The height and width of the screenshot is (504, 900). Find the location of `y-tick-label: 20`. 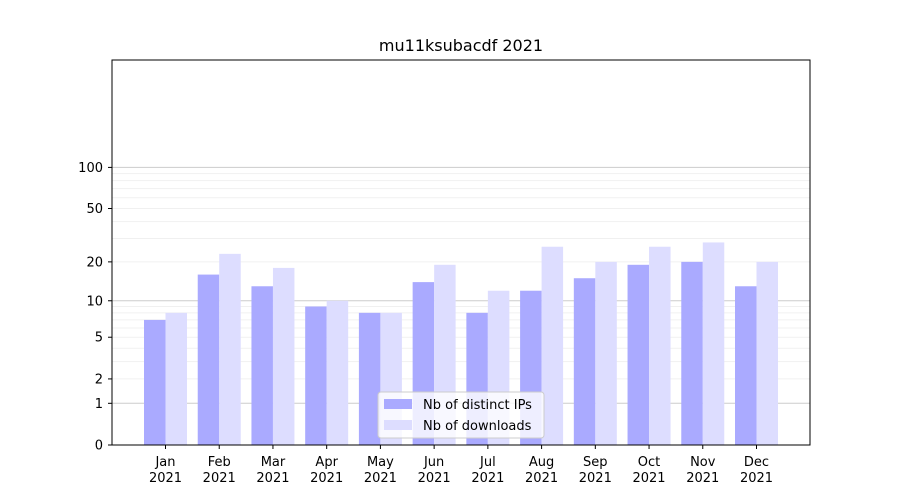

y-tick-label: 20 is located at coordinates (94, 262).